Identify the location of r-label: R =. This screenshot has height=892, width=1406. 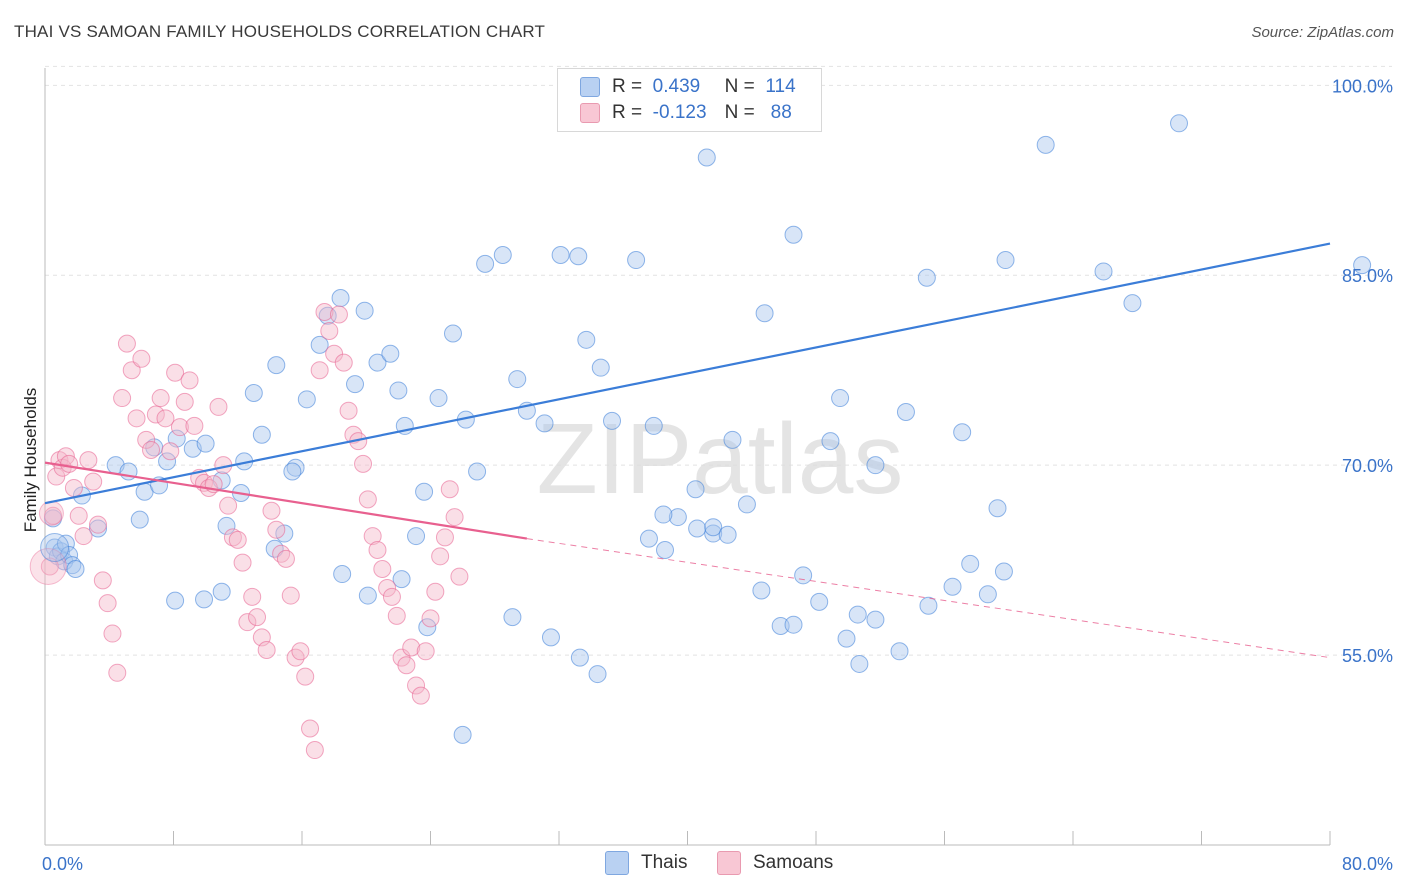
(627, 86).